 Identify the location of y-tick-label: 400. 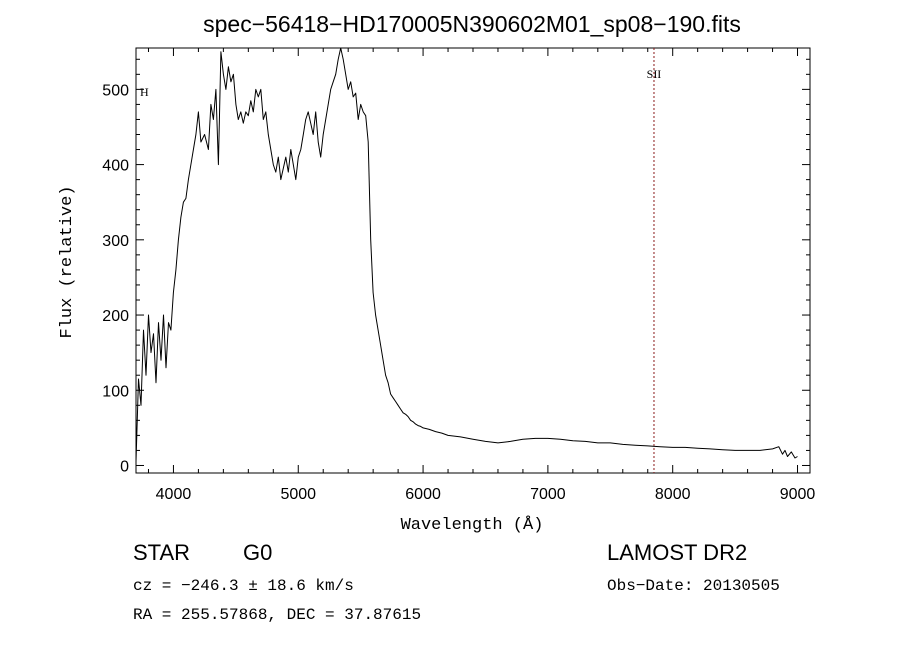
(115, 166).